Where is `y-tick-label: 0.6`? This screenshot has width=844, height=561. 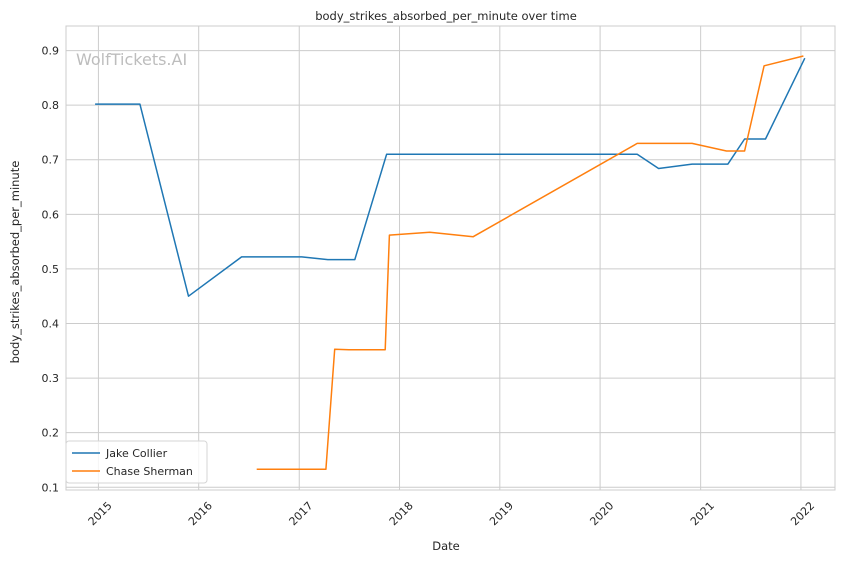 y-tick-label: 0.6 is located at coordinates (51, 214).